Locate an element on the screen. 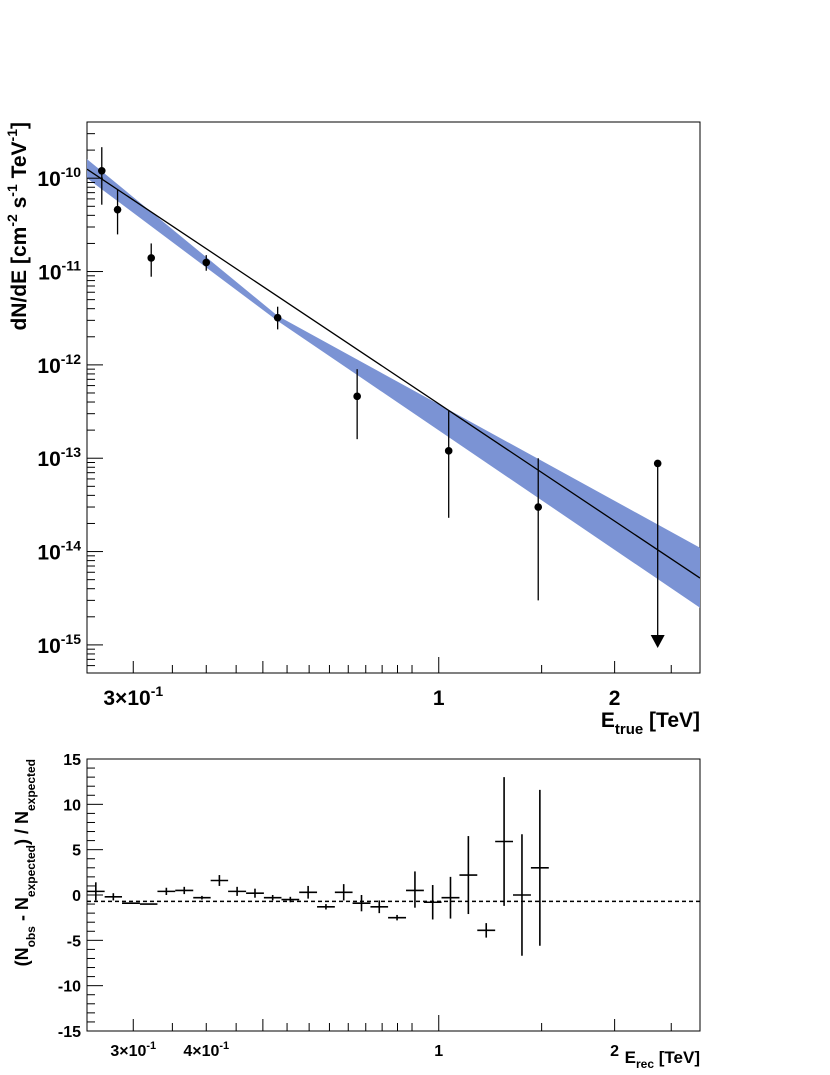 This screenshot has height=1075, width=830. residuals-data-points is located at coordinates (318, 866).